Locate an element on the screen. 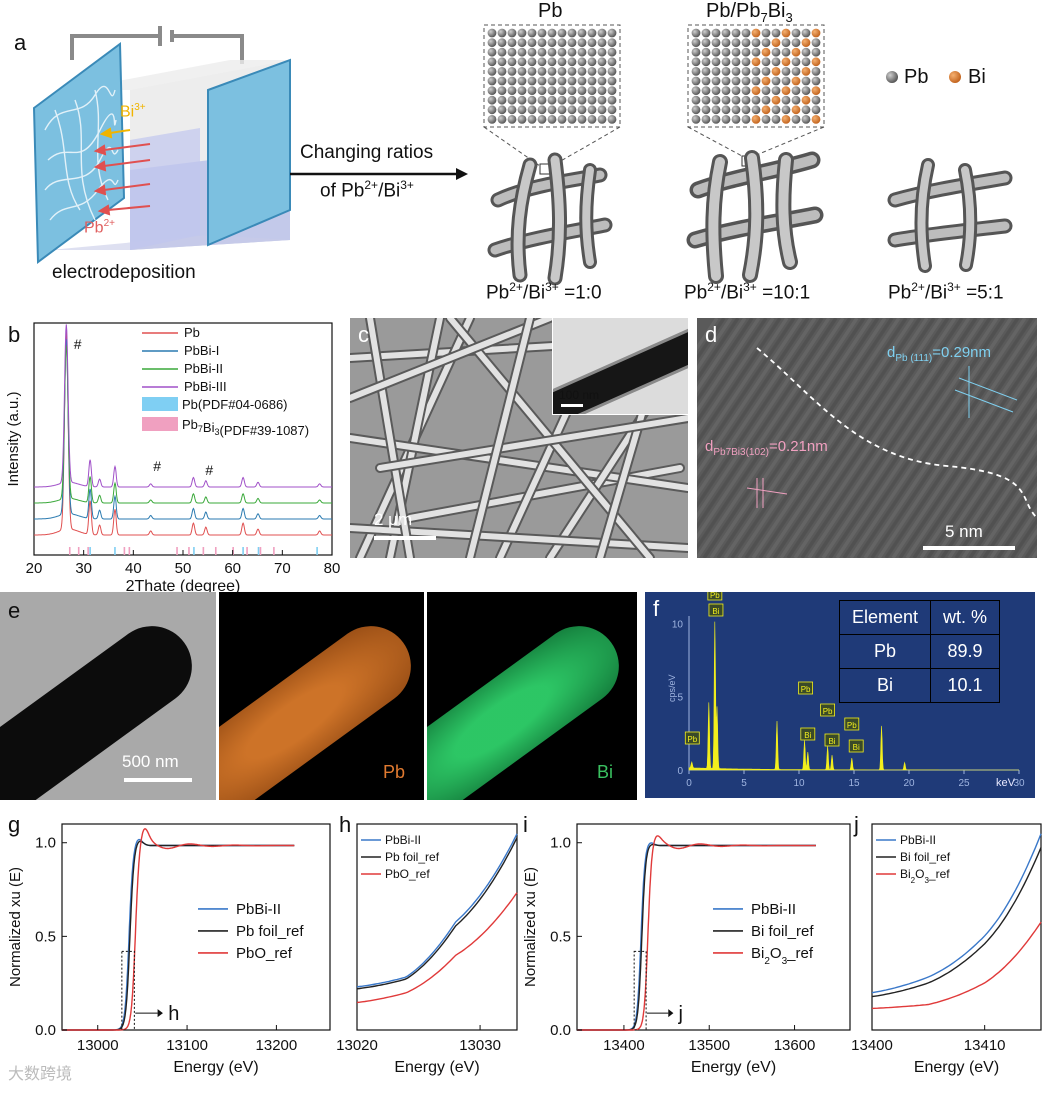 Image resolution: width=1049 pixels, height=1093 pixels. xrd-legend-swatch is located at coordinates (160, 404).